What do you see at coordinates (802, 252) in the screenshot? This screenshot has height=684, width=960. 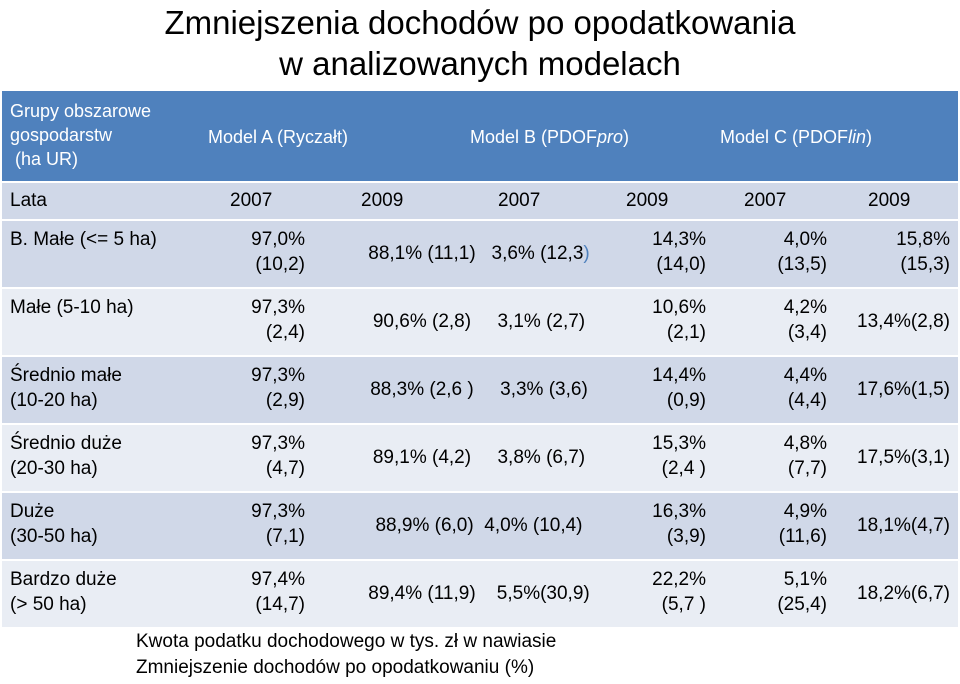 I see `model-c-2007: 4,0% (13,5)` at bounding box center [802, 252].